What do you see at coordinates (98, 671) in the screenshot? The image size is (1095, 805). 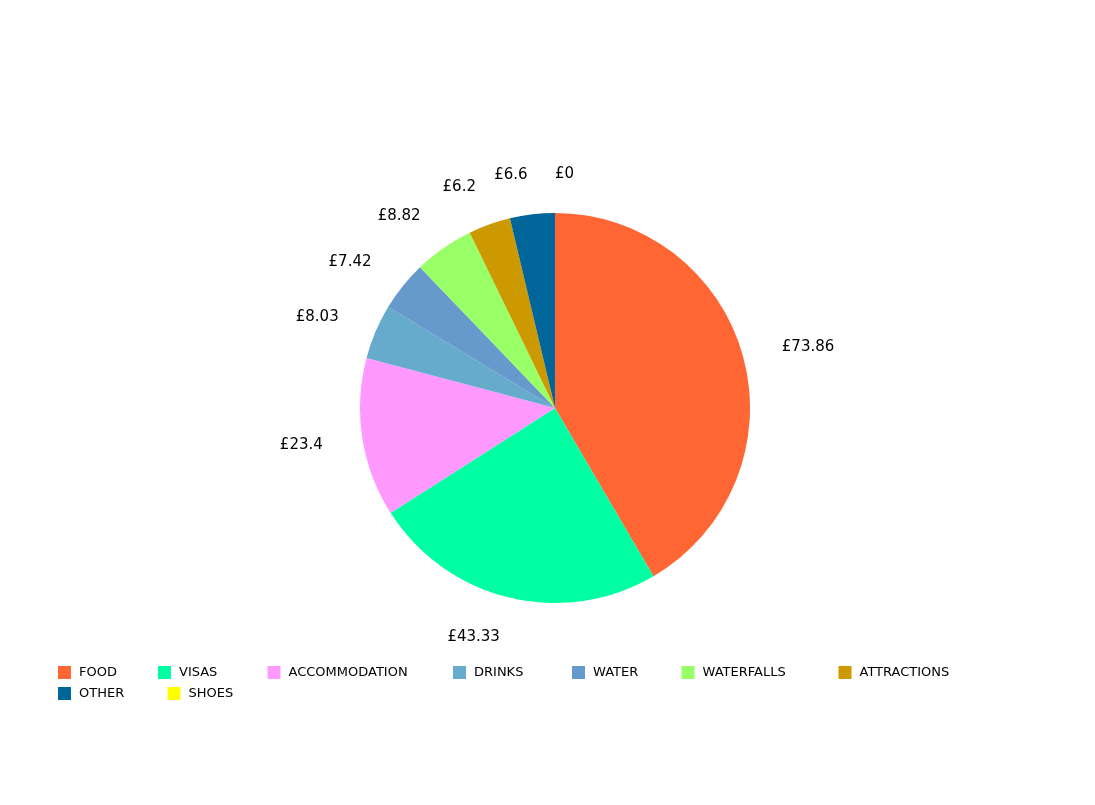 I see `legend-label: FOOD` at bounding box center [98, 671].